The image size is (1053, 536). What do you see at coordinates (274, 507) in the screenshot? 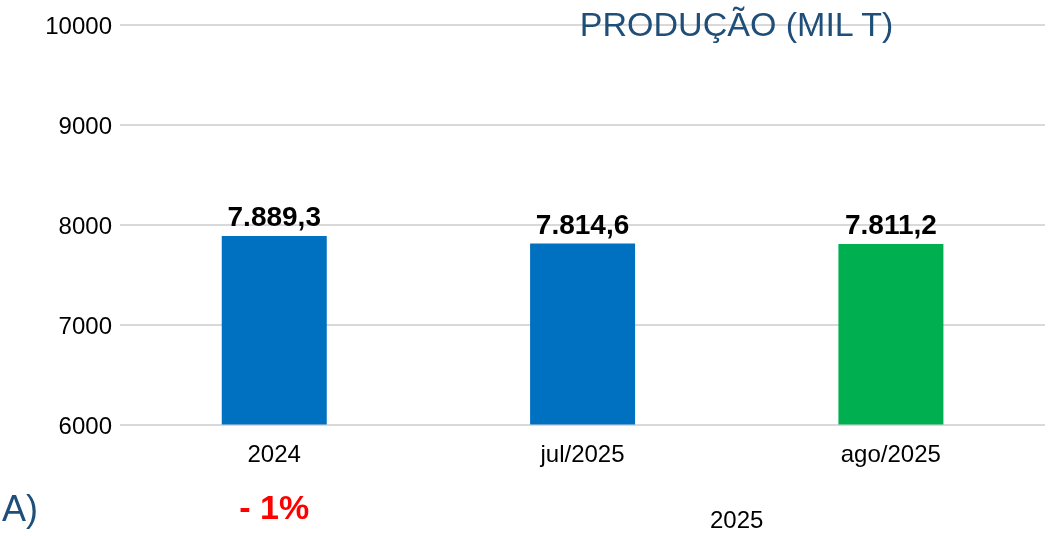
I see `text: - 1%` at bounding box center [274, 507].